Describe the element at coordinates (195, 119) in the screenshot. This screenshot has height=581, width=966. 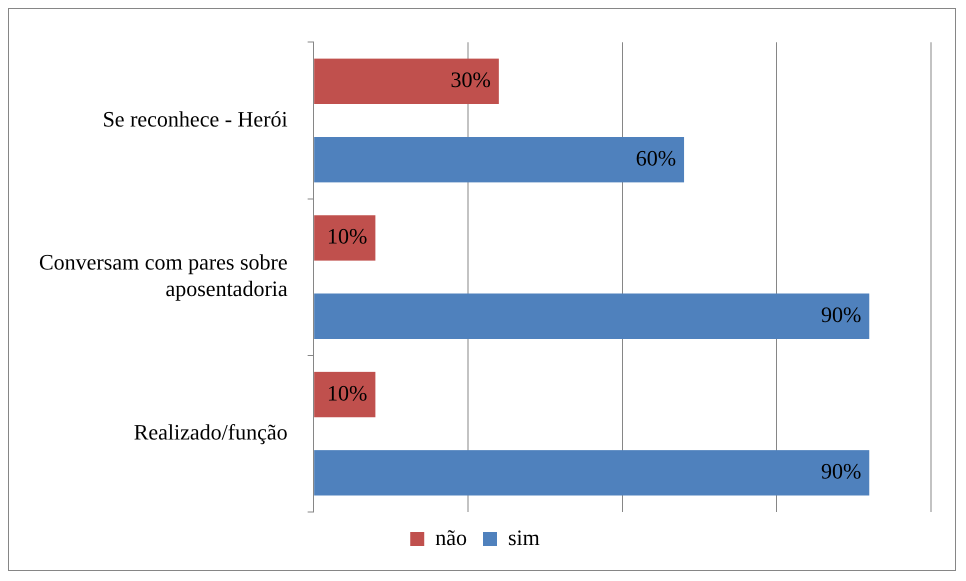
I see `y-tick-label: Se reconhece - Herói` at that location.